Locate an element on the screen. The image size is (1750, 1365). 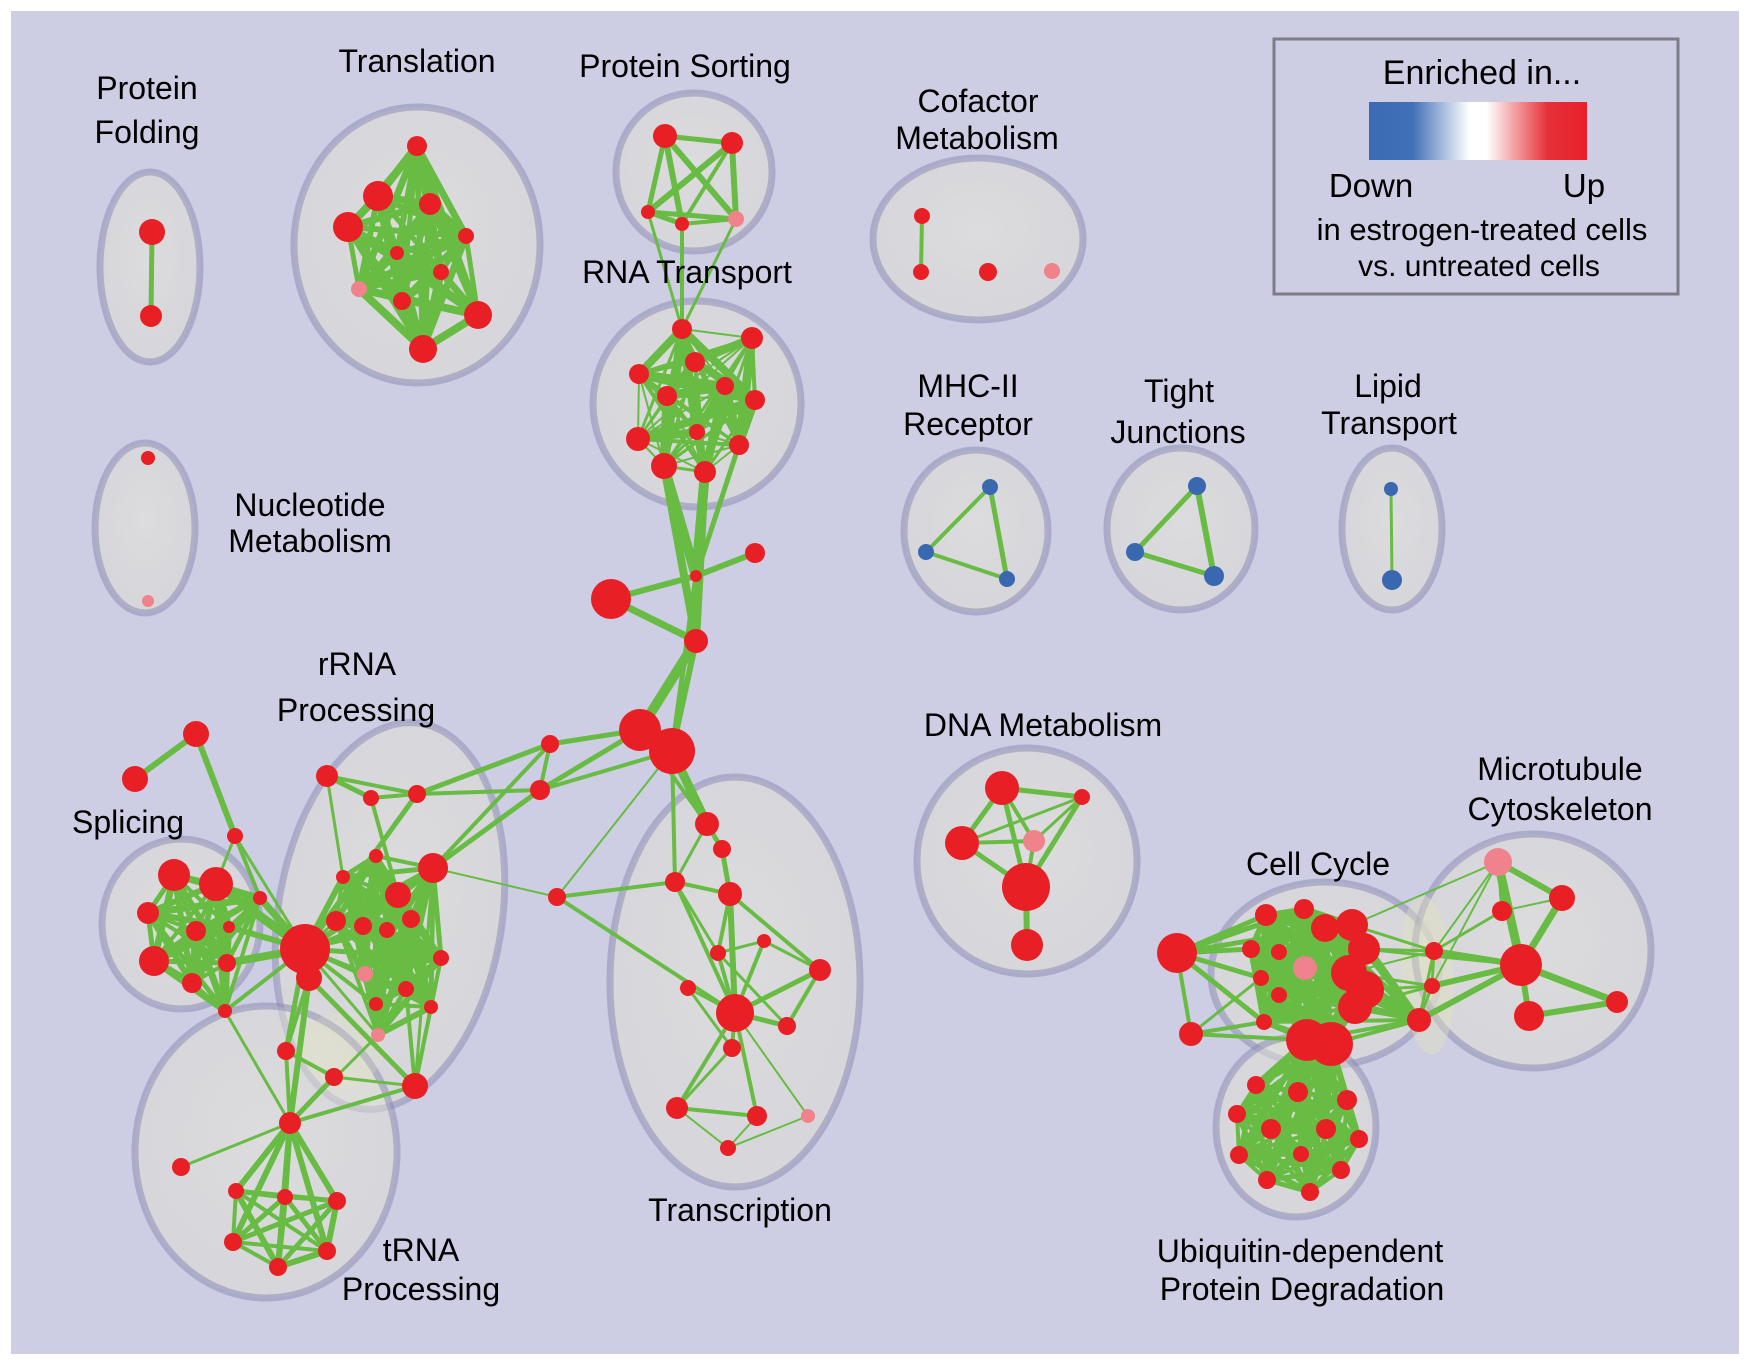
svg-text: Cofactor is located at coordinates (978, 101).